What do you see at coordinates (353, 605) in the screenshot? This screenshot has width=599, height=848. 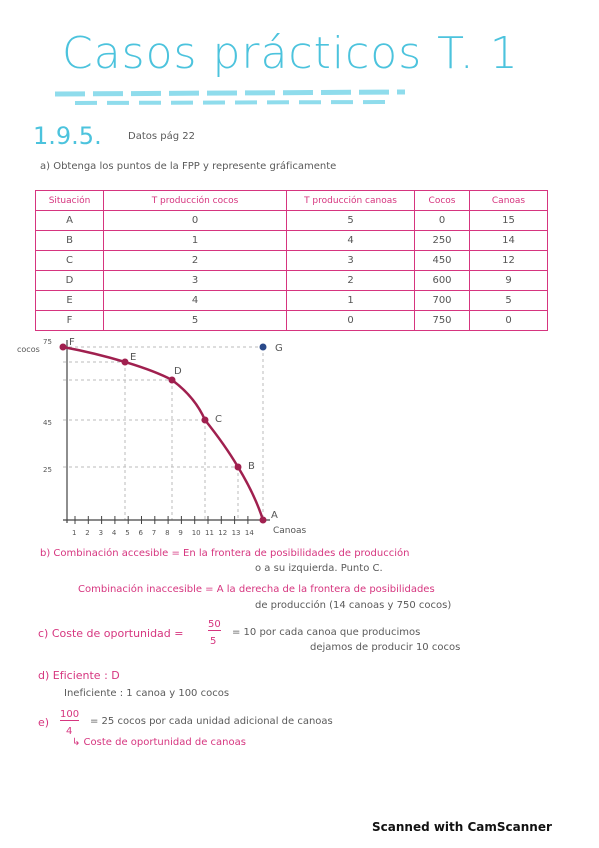 I see `answer-b2-cont: de producción (14 canoas y 750 cocos)` at bounding box center [353, 605].